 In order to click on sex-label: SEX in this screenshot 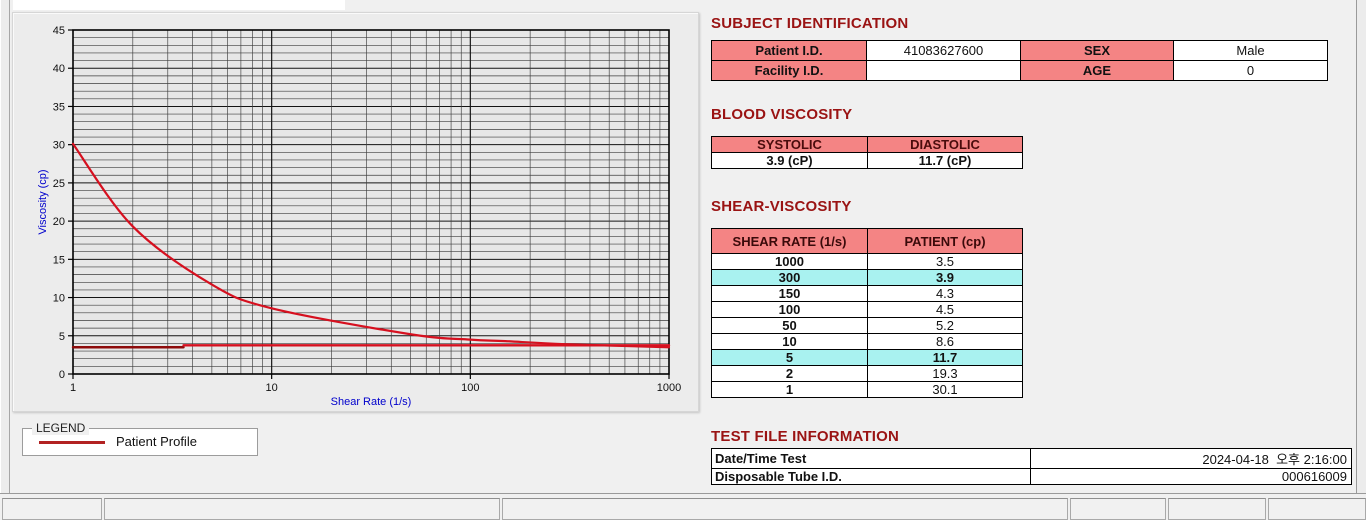, I will do `click(1097, 50)`.